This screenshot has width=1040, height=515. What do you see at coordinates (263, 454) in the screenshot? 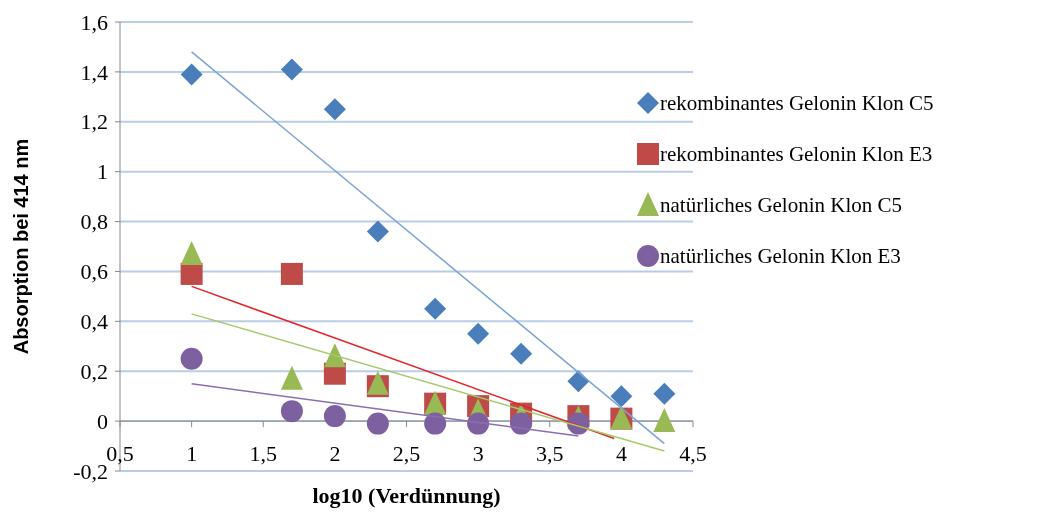
I see `x-tick-label: 1,5` at bounding box center [263, 454].